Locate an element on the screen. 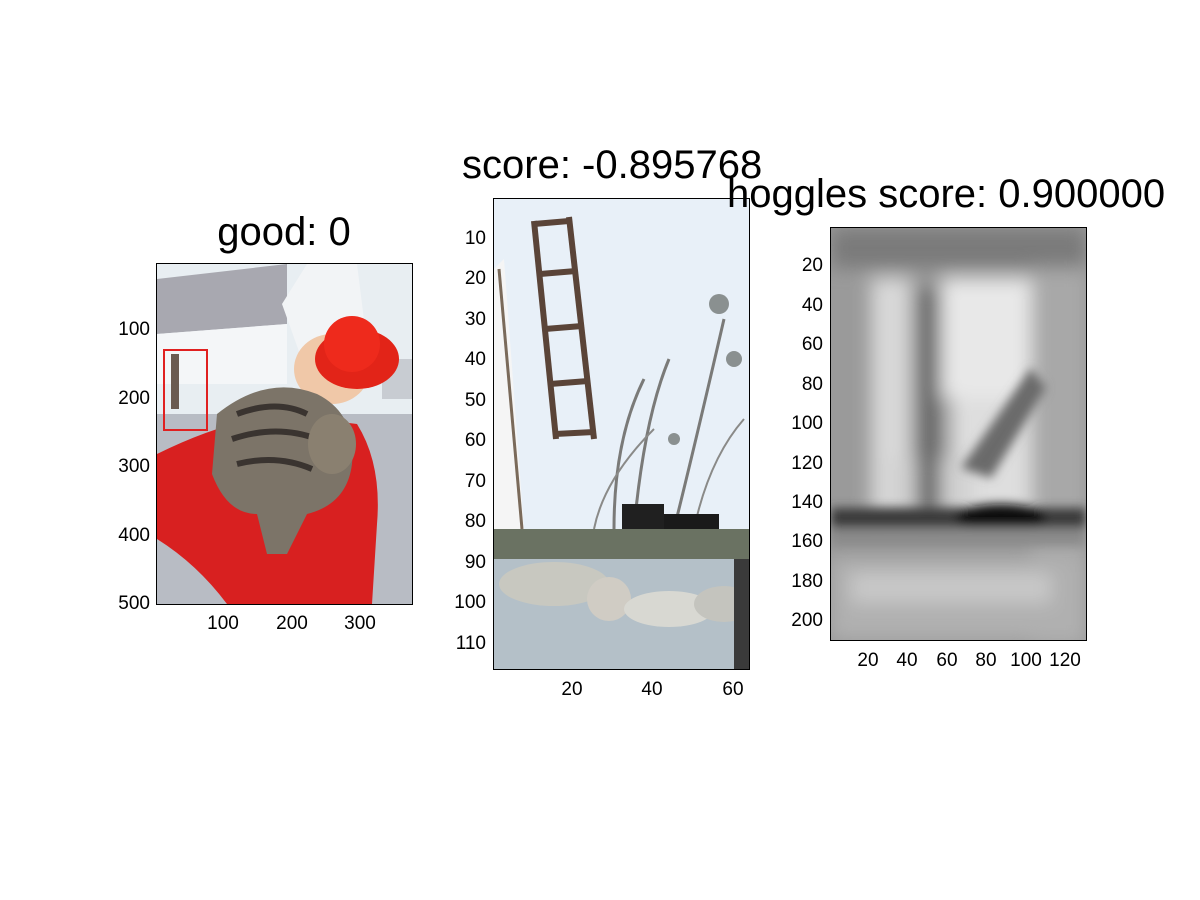 The width and height of the screenshot is (1200, 900). y-tick-label: 110 is located at coordinates (470, 643).